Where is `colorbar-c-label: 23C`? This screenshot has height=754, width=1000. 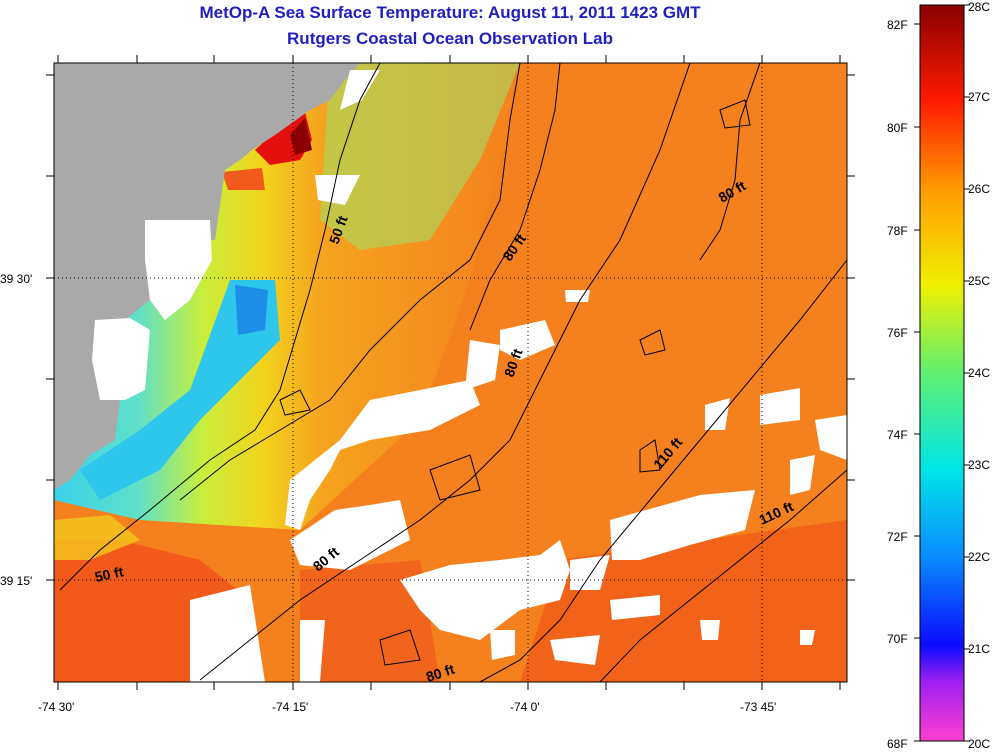
colorbar-c-label: 23C is located at coordinates (979, 465).